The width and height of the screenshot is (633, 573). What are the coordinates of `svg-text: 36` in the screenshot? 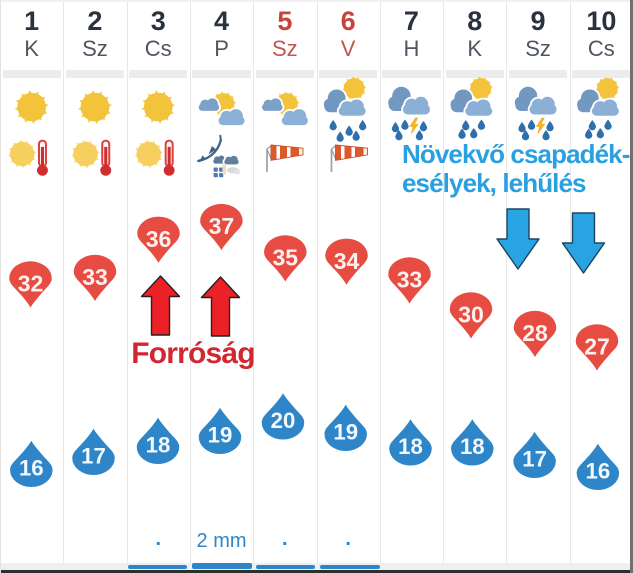 It's located at (159, 239).